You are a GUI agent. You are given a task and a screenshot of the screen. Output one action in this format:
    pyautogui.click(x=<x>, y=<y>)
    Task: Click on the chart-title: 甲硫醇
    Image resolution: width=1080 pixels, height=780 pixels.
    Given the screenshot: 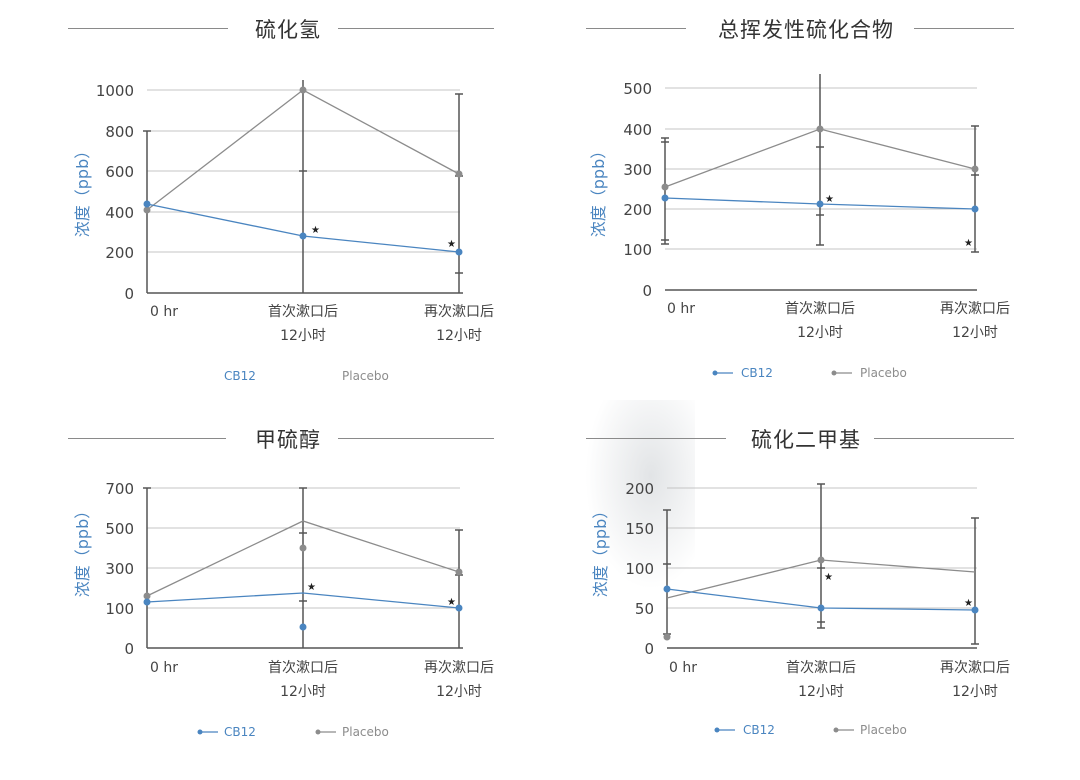 What is the action you would take?
    pyautogui.click(x=288, y=440)
    